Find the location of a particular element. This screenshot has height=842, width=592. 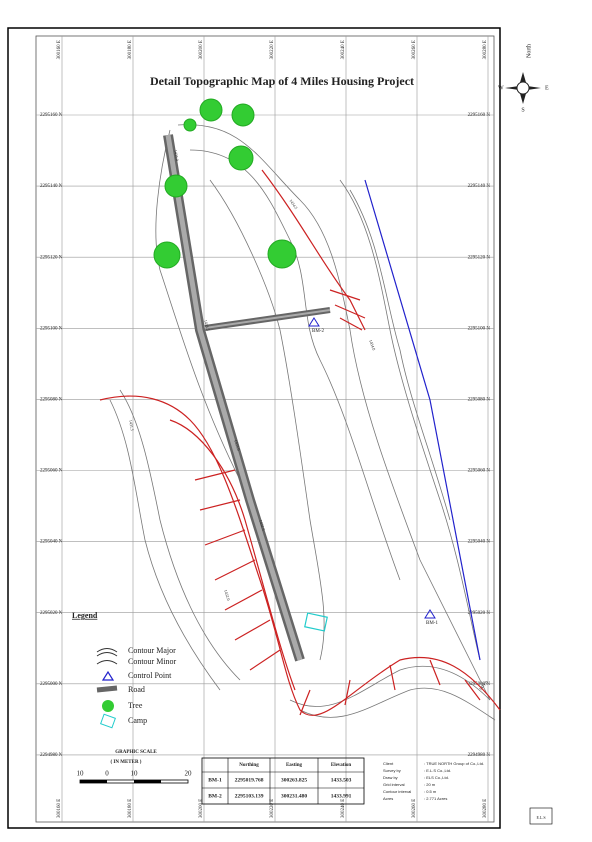

contour-label: 1434.0 is located at coordinates (372, 345).